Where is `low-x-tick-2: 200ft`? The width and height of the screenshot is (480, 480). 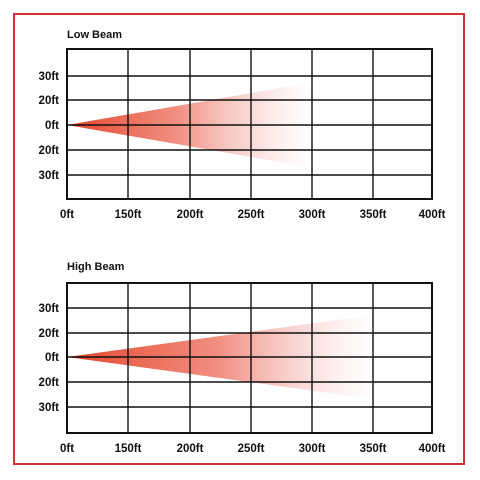 low-x-tick-2: 200ft is located at coordinates (190, 215).